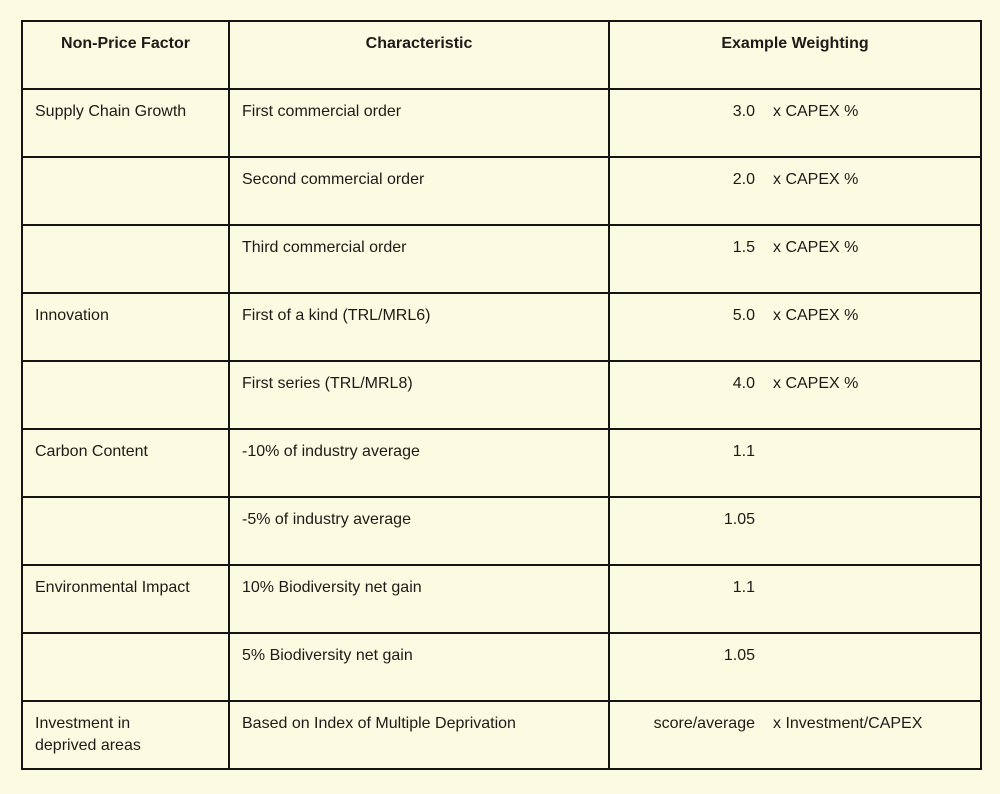 The image size is (1000, 794). Describe the element at coordinates (327, 383) in the screenshot. I see `characteristic-label: First series (TRL/MRL8)` at that location.